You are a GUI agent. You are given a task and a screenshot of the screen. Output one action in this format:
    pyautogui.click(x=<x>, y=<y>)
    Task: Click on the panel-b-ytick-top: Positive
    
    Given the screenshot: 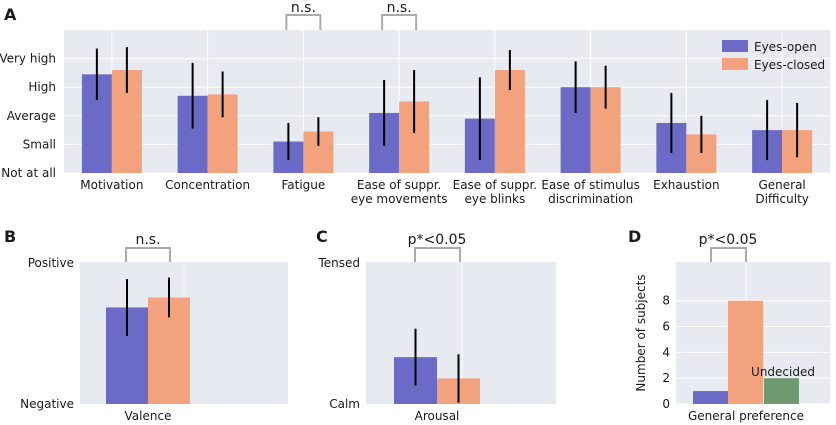 What is the action you would take?
    pyautogui.click(x=51, y=263)
    